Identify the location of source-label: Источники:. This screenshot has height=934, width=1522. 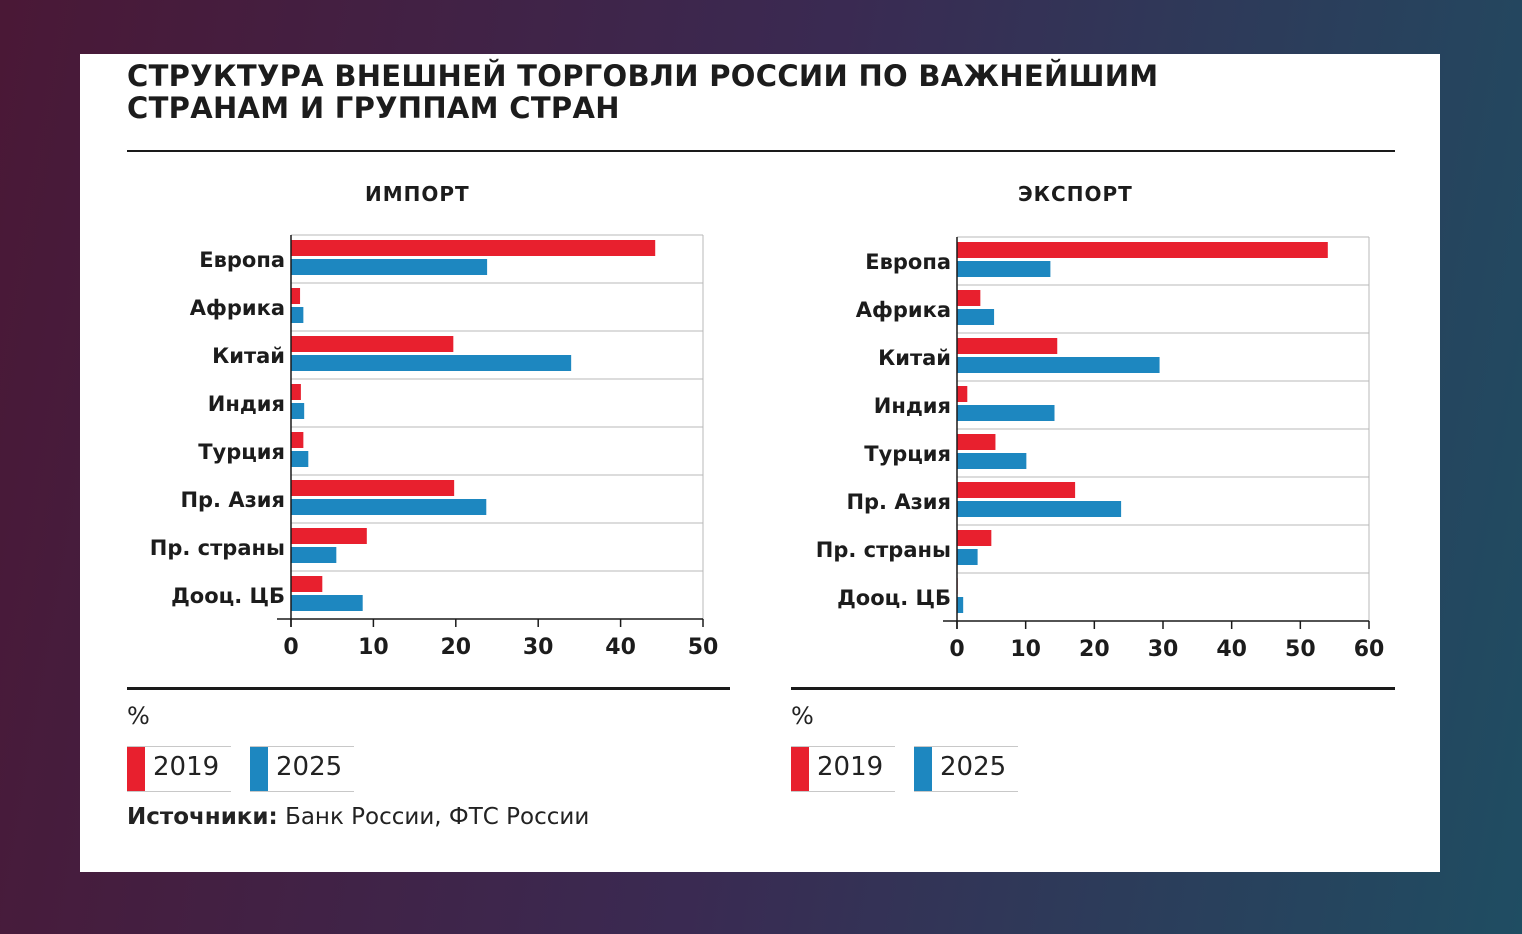
(202, 817).